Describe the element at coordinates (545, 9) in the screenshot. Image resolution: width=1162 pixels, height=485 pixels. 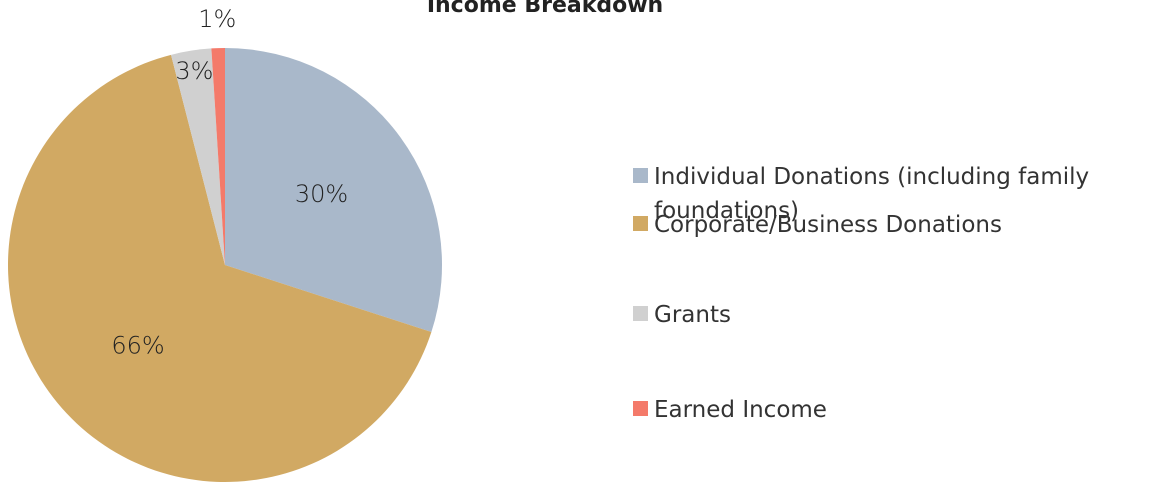
I see `chart-title: Income Breakdown` at that location.